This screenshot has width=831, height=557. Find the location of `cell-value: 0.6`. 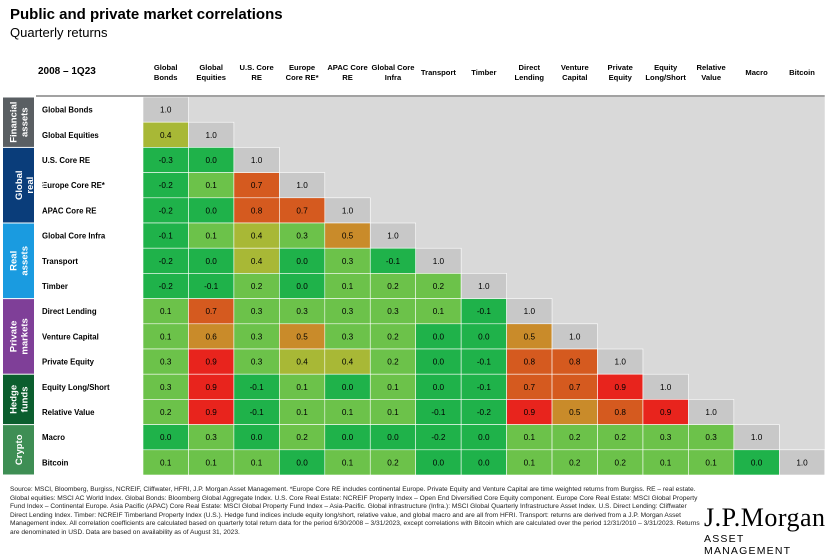

cell-value: 0.6 is located at coordinates (211, 336).